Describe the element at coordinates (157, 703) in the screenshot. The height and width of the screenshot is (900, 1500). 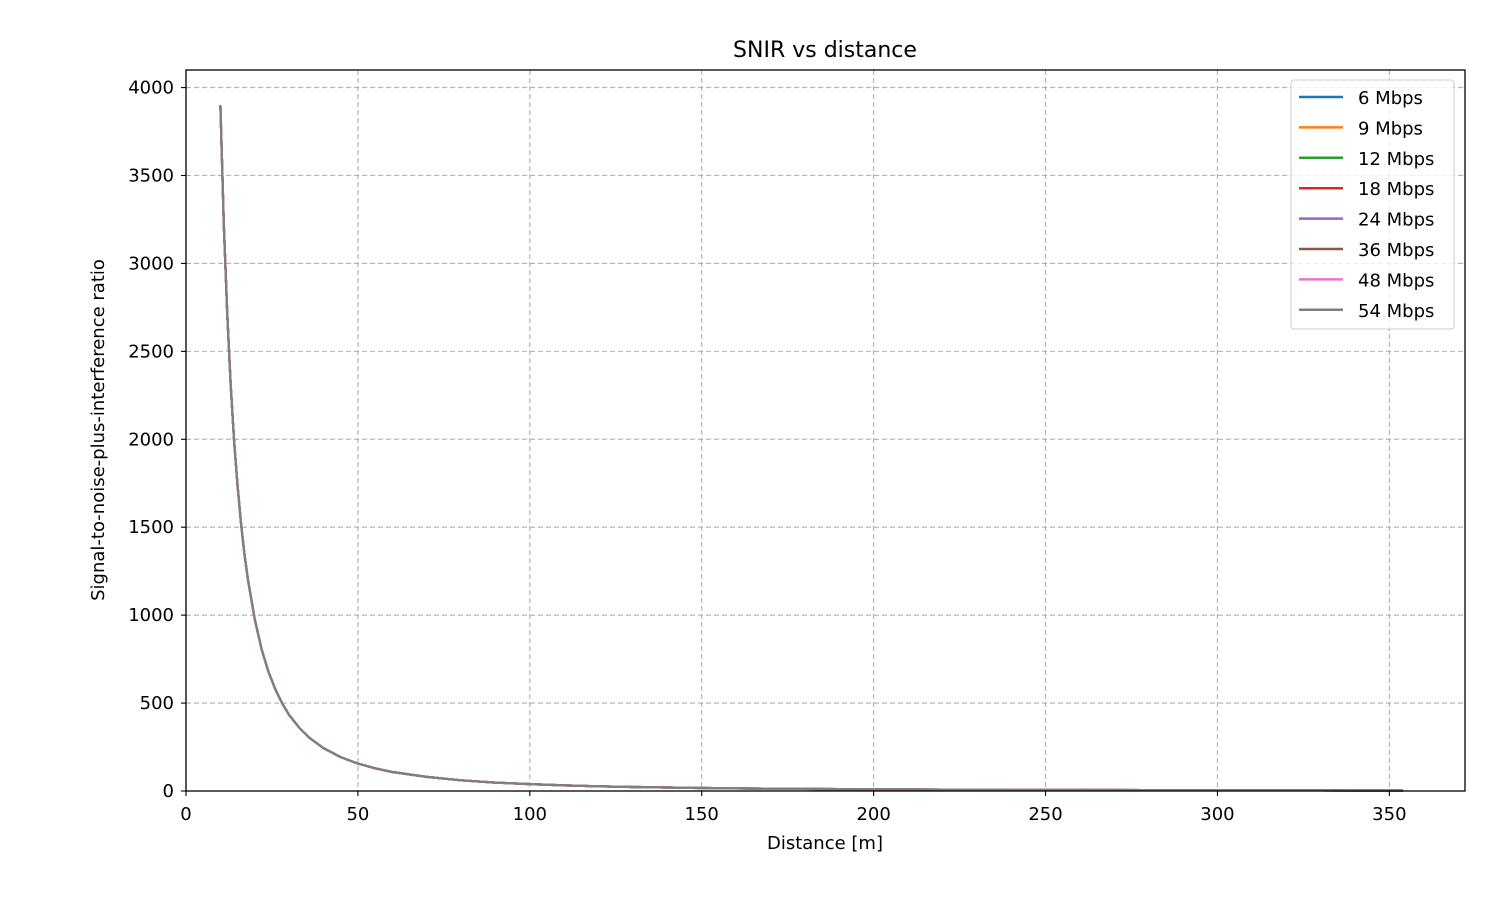
I see `y-tick-label: 500` at that location.